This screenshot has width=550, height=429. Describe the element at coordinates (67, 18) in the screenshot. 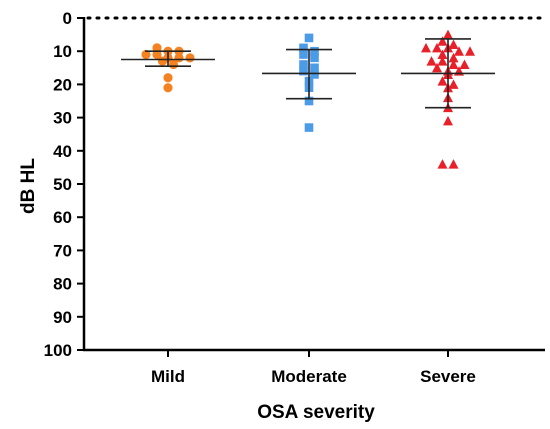

I see `y-tick-label: 0` at that location.